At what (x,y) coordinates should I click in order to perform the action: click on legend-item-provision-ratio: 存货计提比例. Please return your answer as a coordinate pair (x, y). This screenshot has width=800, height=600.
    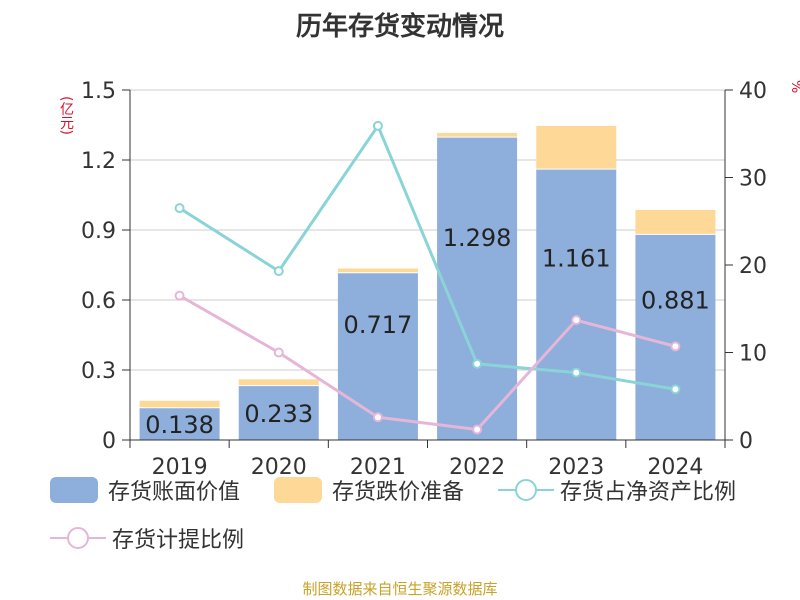
    Looking at the image, I should click on (147, 538).